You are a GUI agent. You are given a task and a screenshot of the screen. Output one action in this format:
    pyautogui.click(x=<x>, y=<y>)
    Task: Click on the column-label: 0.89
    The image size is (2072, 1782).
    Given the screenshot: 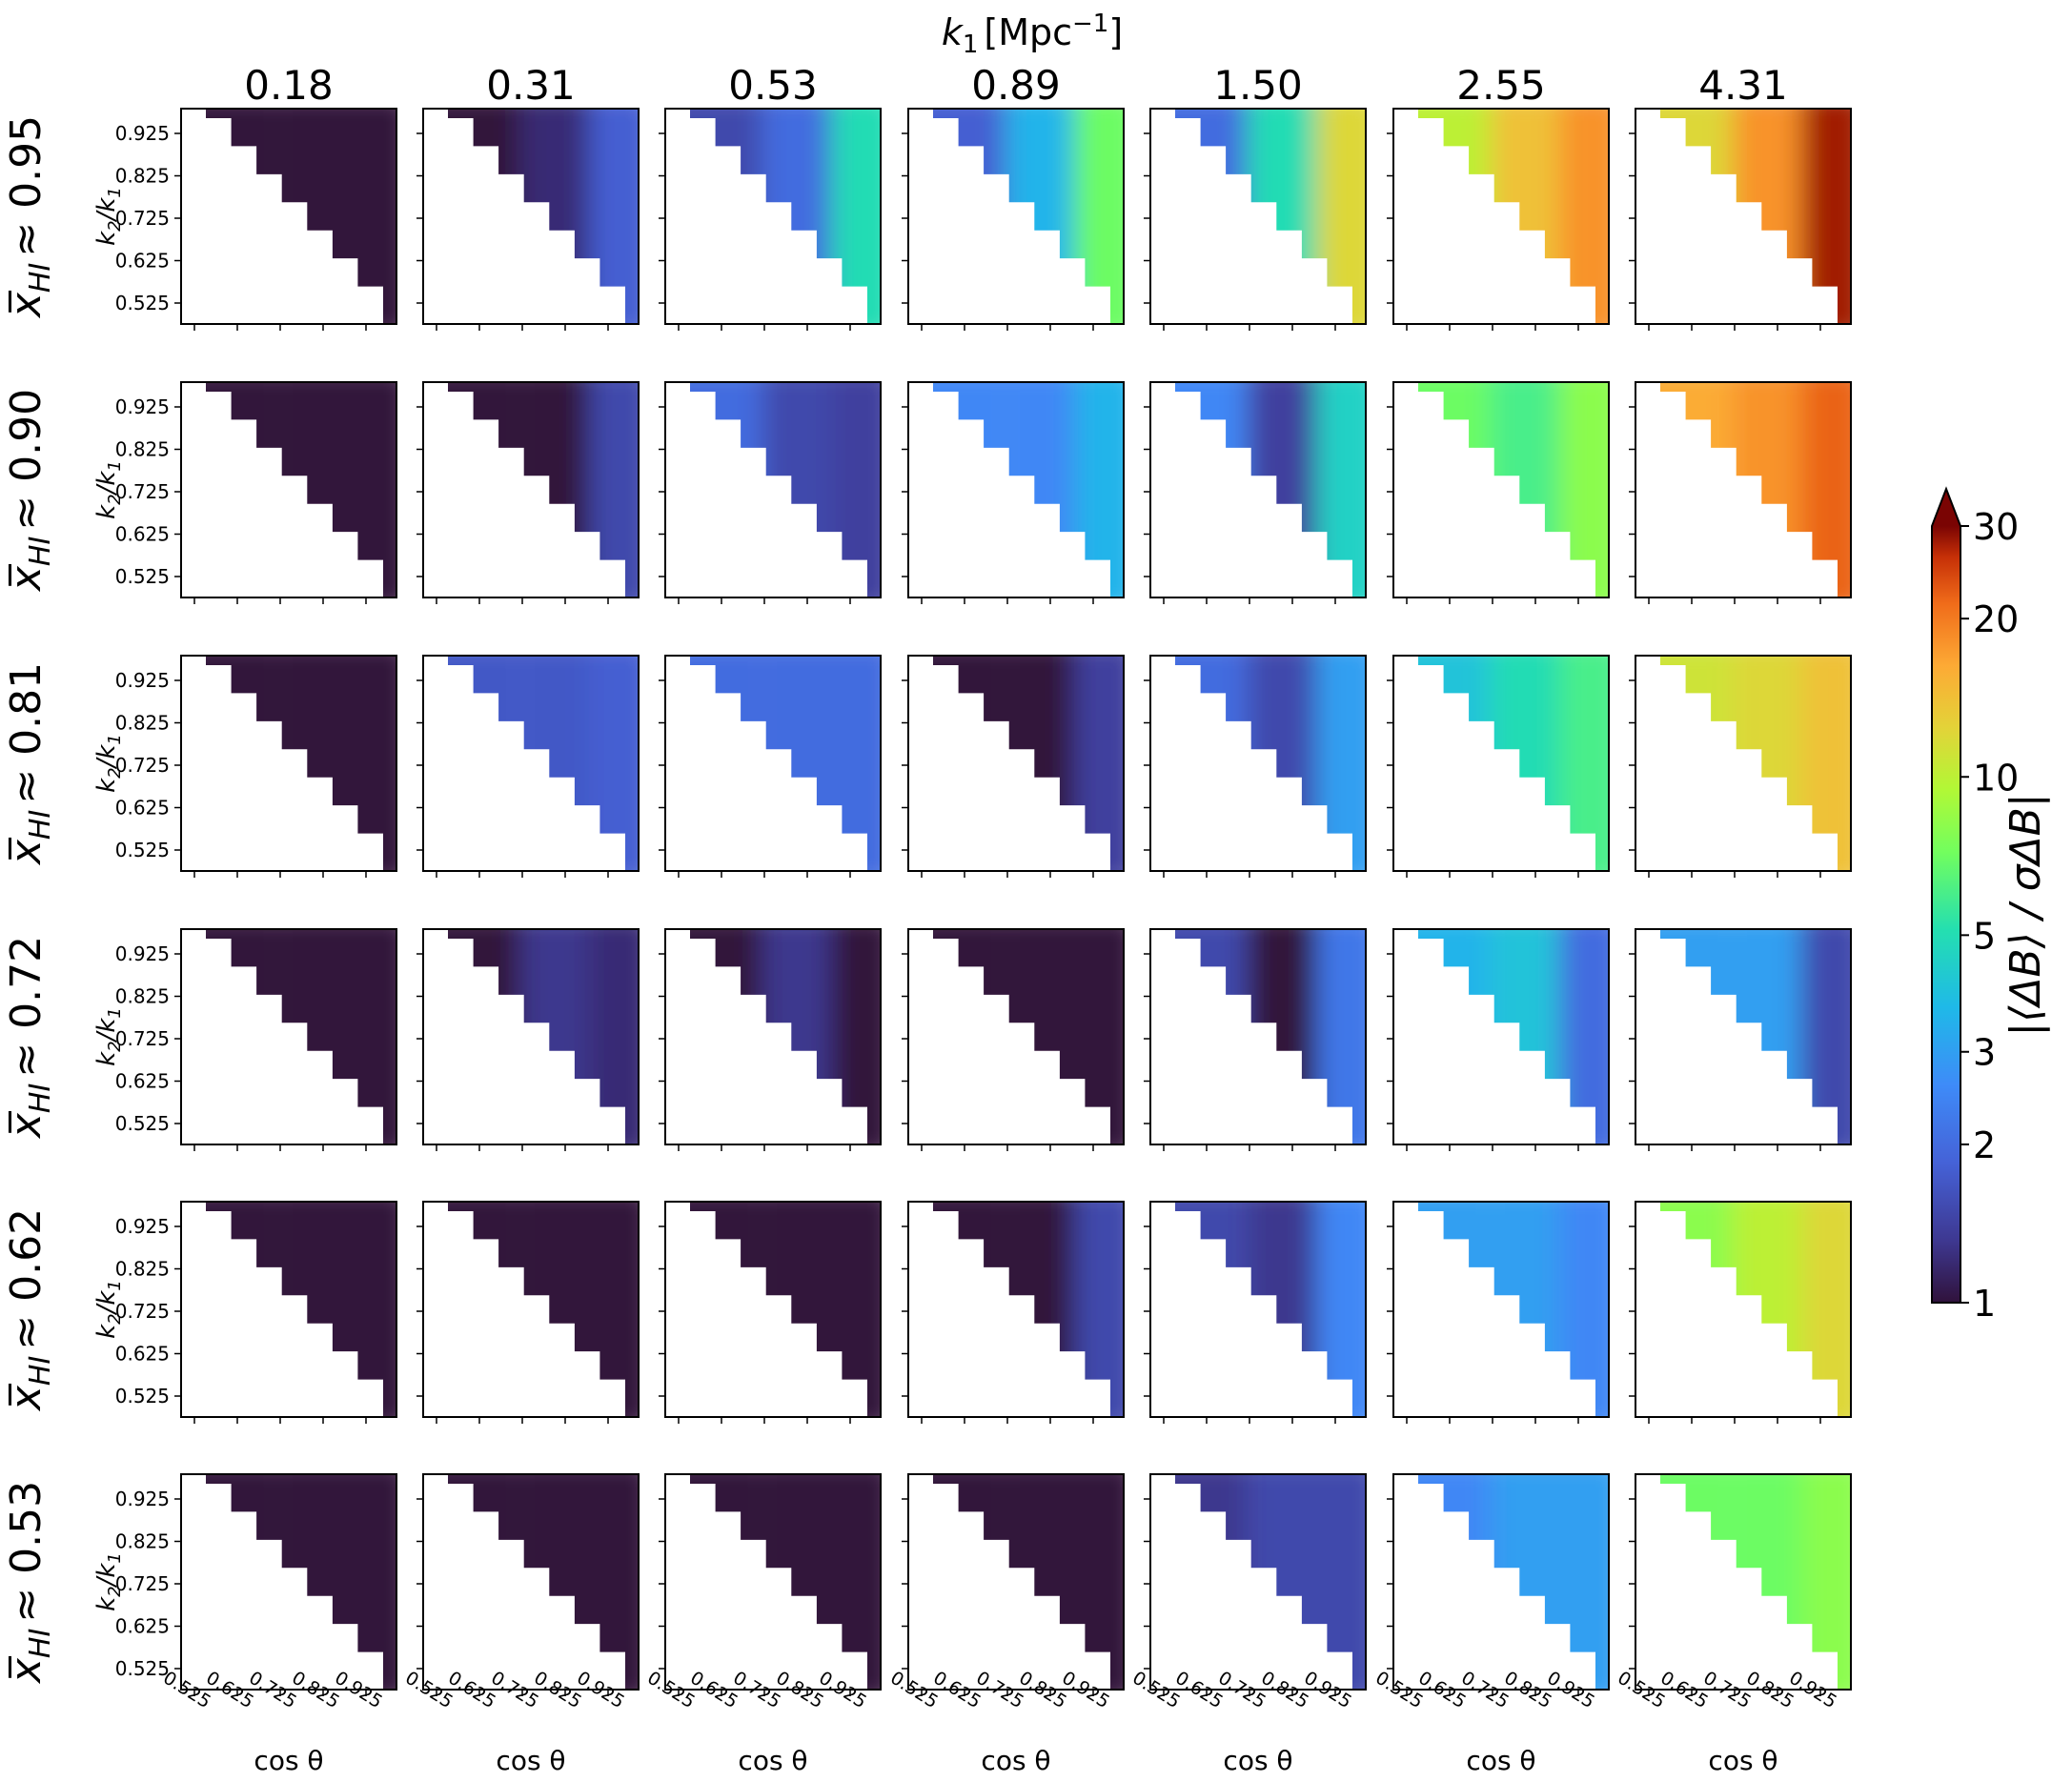 What is the action you would take?
    pyautogui.click(x=1016, y=85)
    